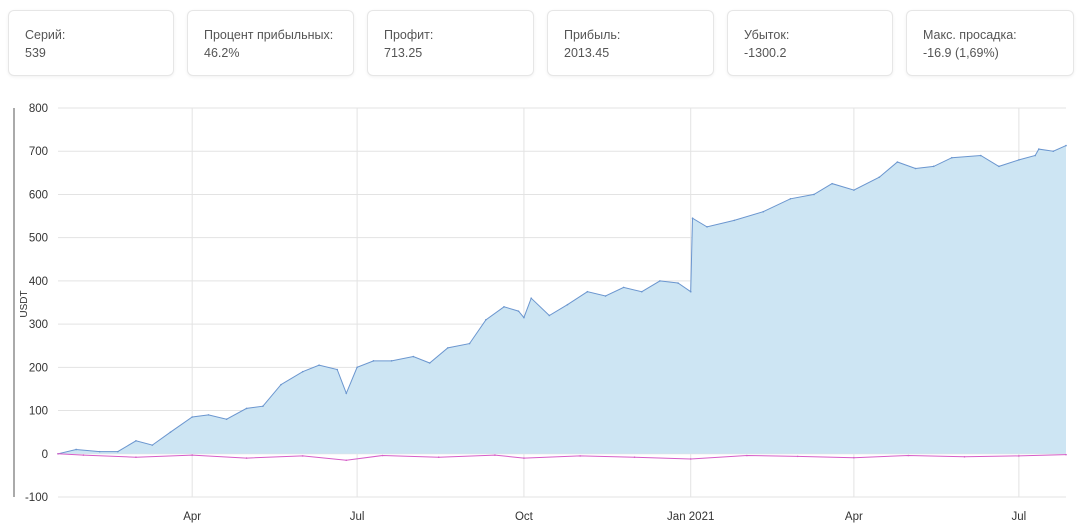 Image resolution: width=1080 pixels, height=531 pixels. I want to click on stat-value: -1300.2, so click(765, 53).